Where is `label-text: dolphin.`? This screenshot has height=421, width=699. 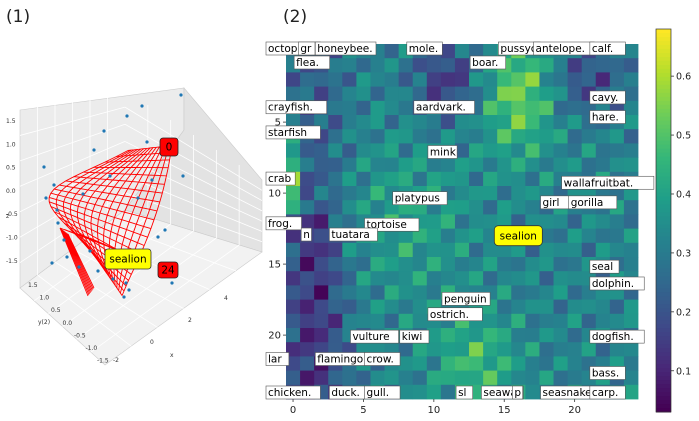
label-text: dolphin. is located at coordinates (613, 284).